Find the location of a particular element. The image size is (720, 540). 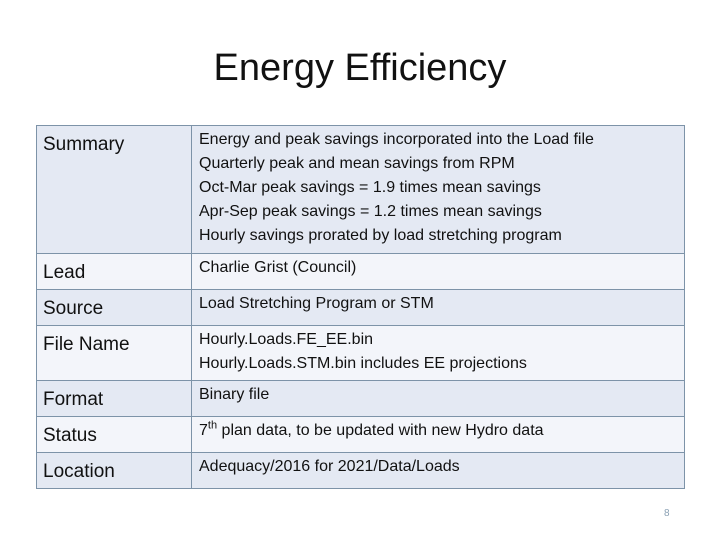

row-label-cell: Location is located at coordinates (114, 470).